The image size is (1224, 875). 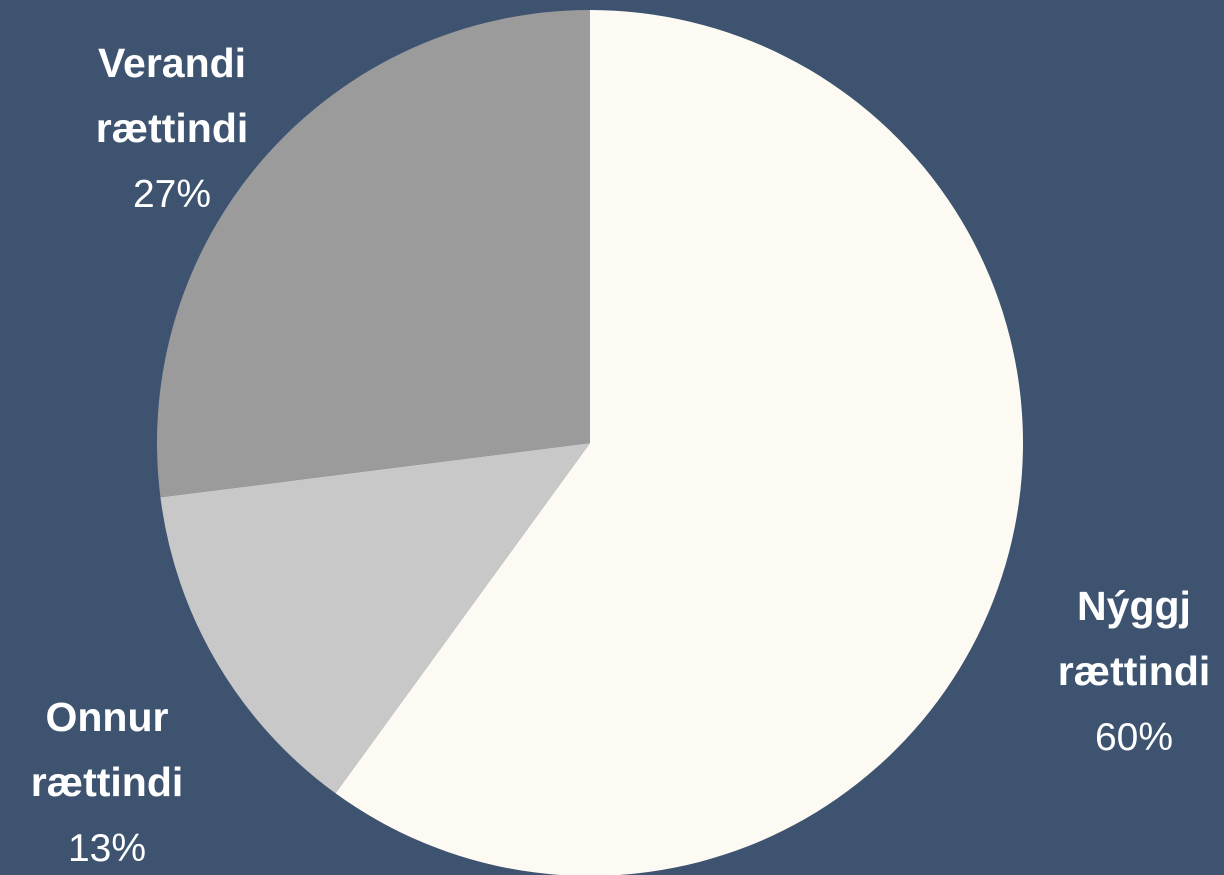 I want to click on slice-value-label: 27%, so click(x=172, y=194).